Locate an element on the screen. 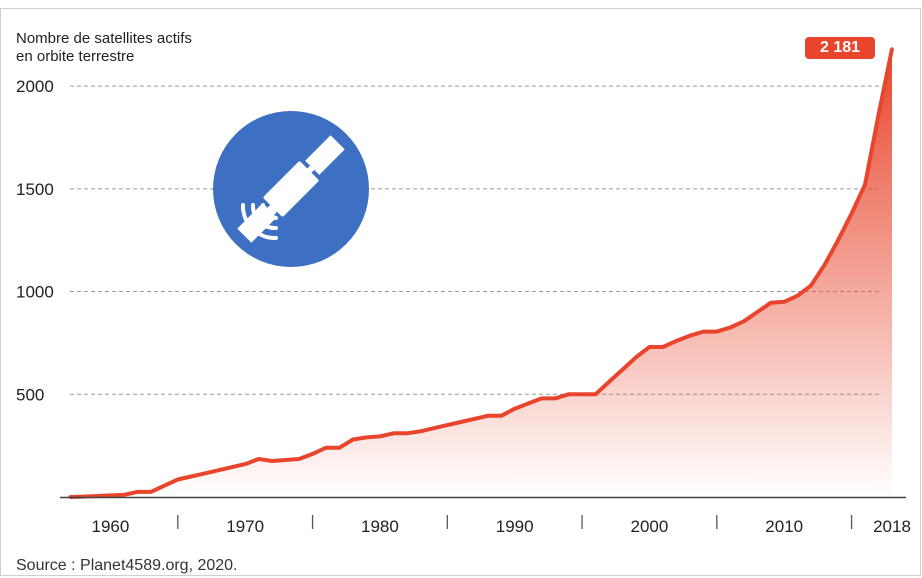 This screenshot has height=578, width=922. x-tick-label: 1970 is located at coordinates (245, 526).